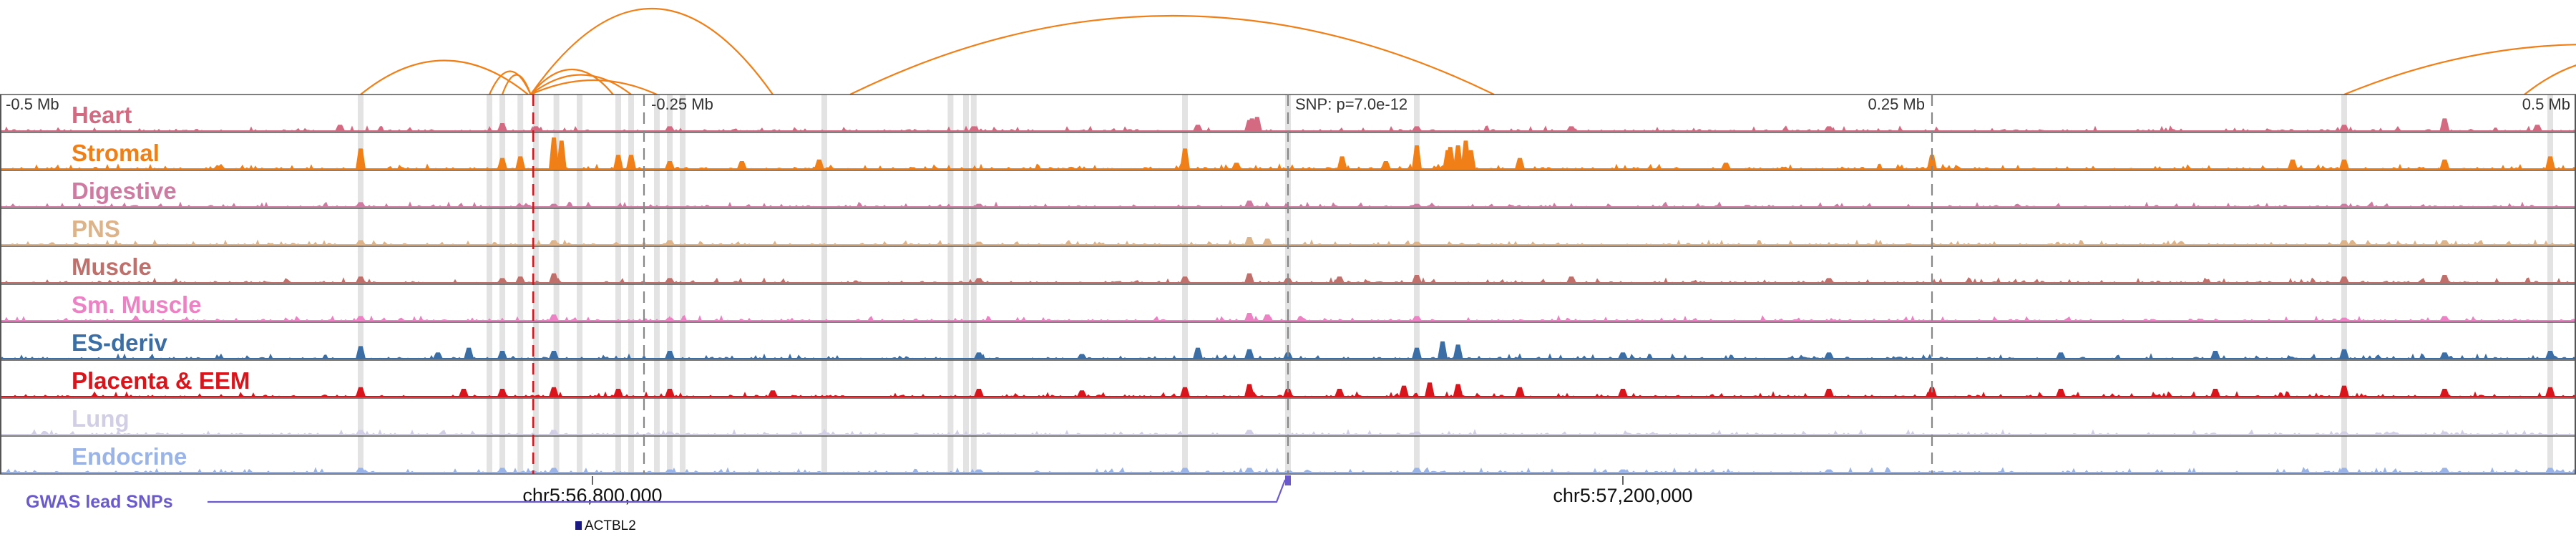 This screenshot has width=2576, height=537. I want to click on track-label: Lung, so click(101, 418).